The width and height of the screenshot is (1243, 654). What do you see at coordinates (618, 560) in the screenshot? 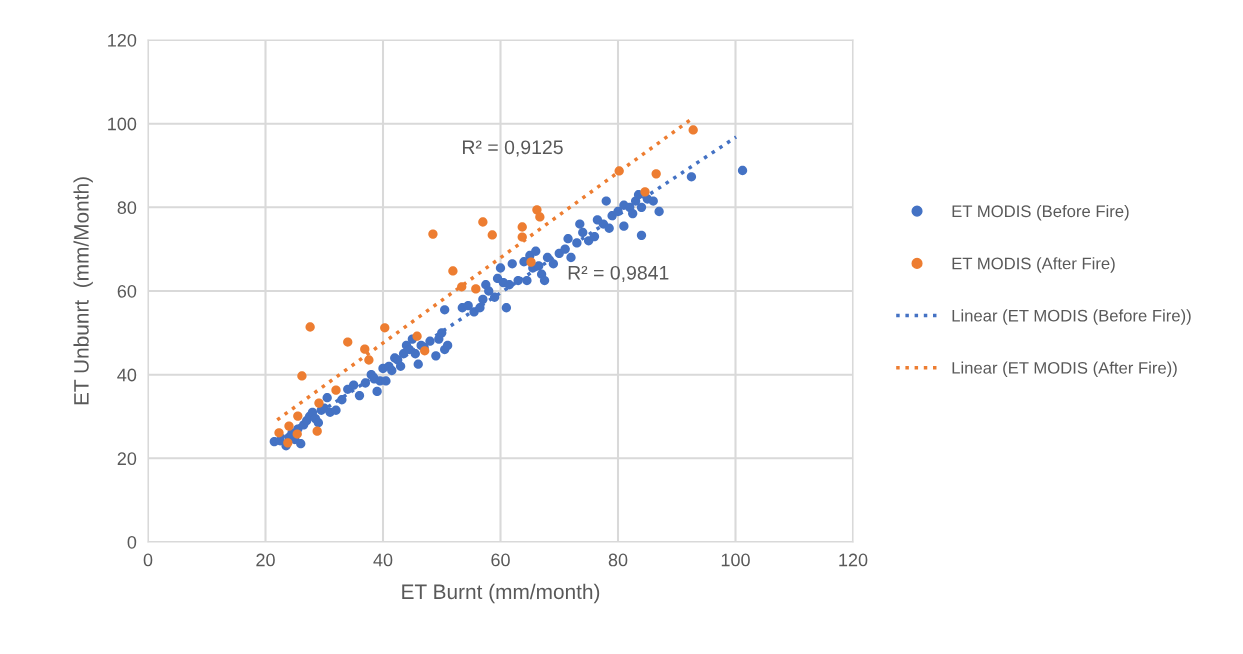
I see `x-tick-label: 80` at bounding box center [618, 560].